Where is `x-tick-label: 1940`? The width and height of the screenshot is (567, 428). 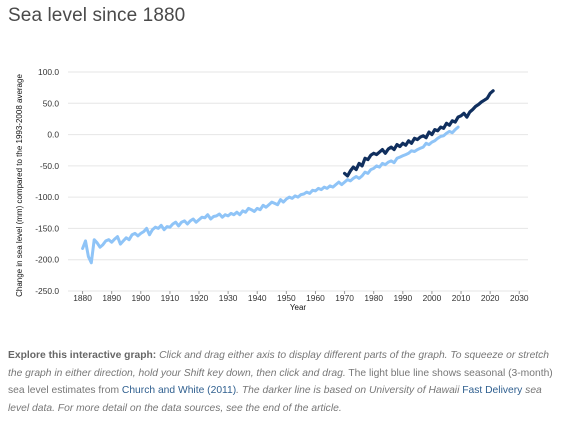 x-tick-label: 1940 is located at coordinates (257, 298).